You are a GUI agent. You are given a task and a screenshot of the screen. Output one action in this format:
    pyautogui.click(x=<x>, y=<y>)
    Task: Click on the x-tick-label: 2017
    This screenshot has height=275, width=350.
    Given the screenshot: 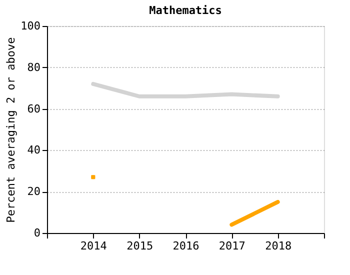 What is the action you would take?
    pyautogui.click(x=232, y=246)
    